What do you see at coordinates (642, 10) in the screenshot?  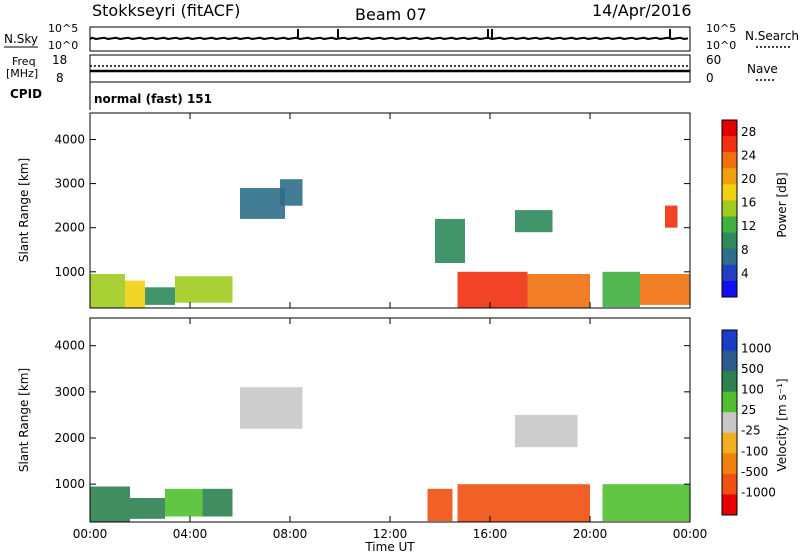 I see `date-title: 14/Apr/2016` at bounding box center [642, 10].